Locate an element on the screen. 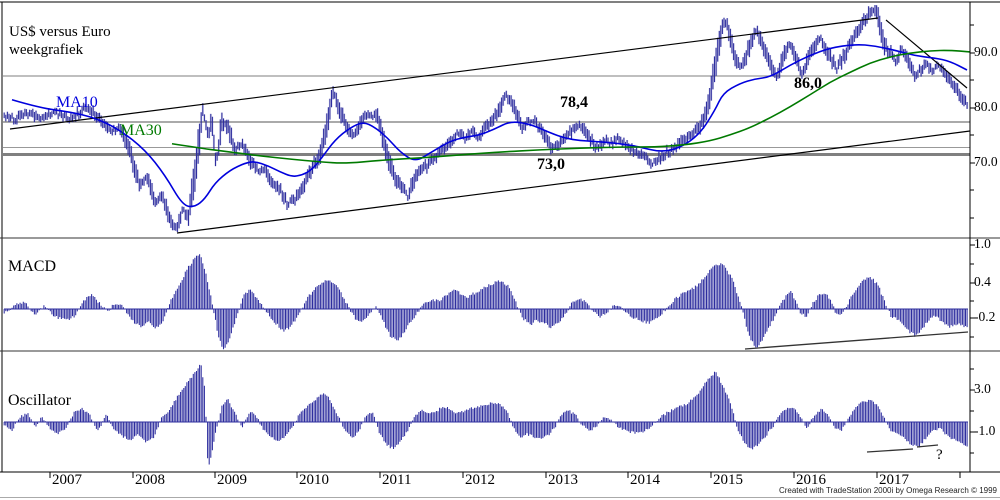 Image resolution: width=1000 pixels, height=500 pixels. chart-title: US$ versus Euro is located at coordinates (60, 32).